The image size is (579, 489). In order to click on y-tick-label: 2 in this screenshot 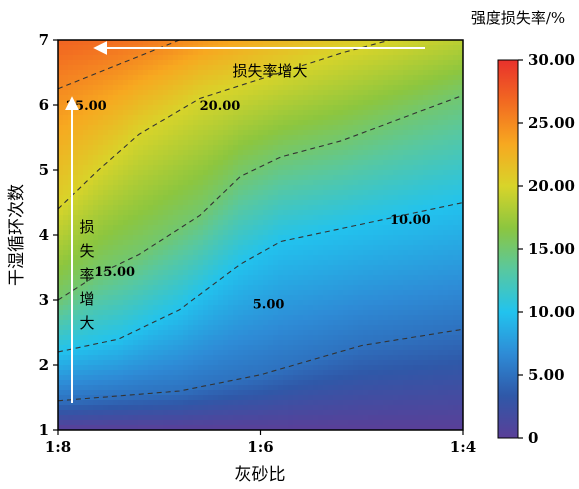, I will do `click(44, 365)`.